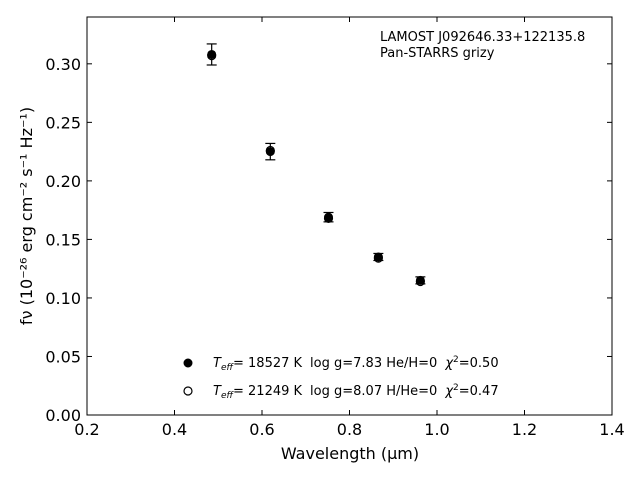 The width and height of the screenshot is (640, 480). I want to click on legend-entry-1: Teff= 18527 K log g=7.83 He/H=0 χ2=0.50, so click(356, 364).